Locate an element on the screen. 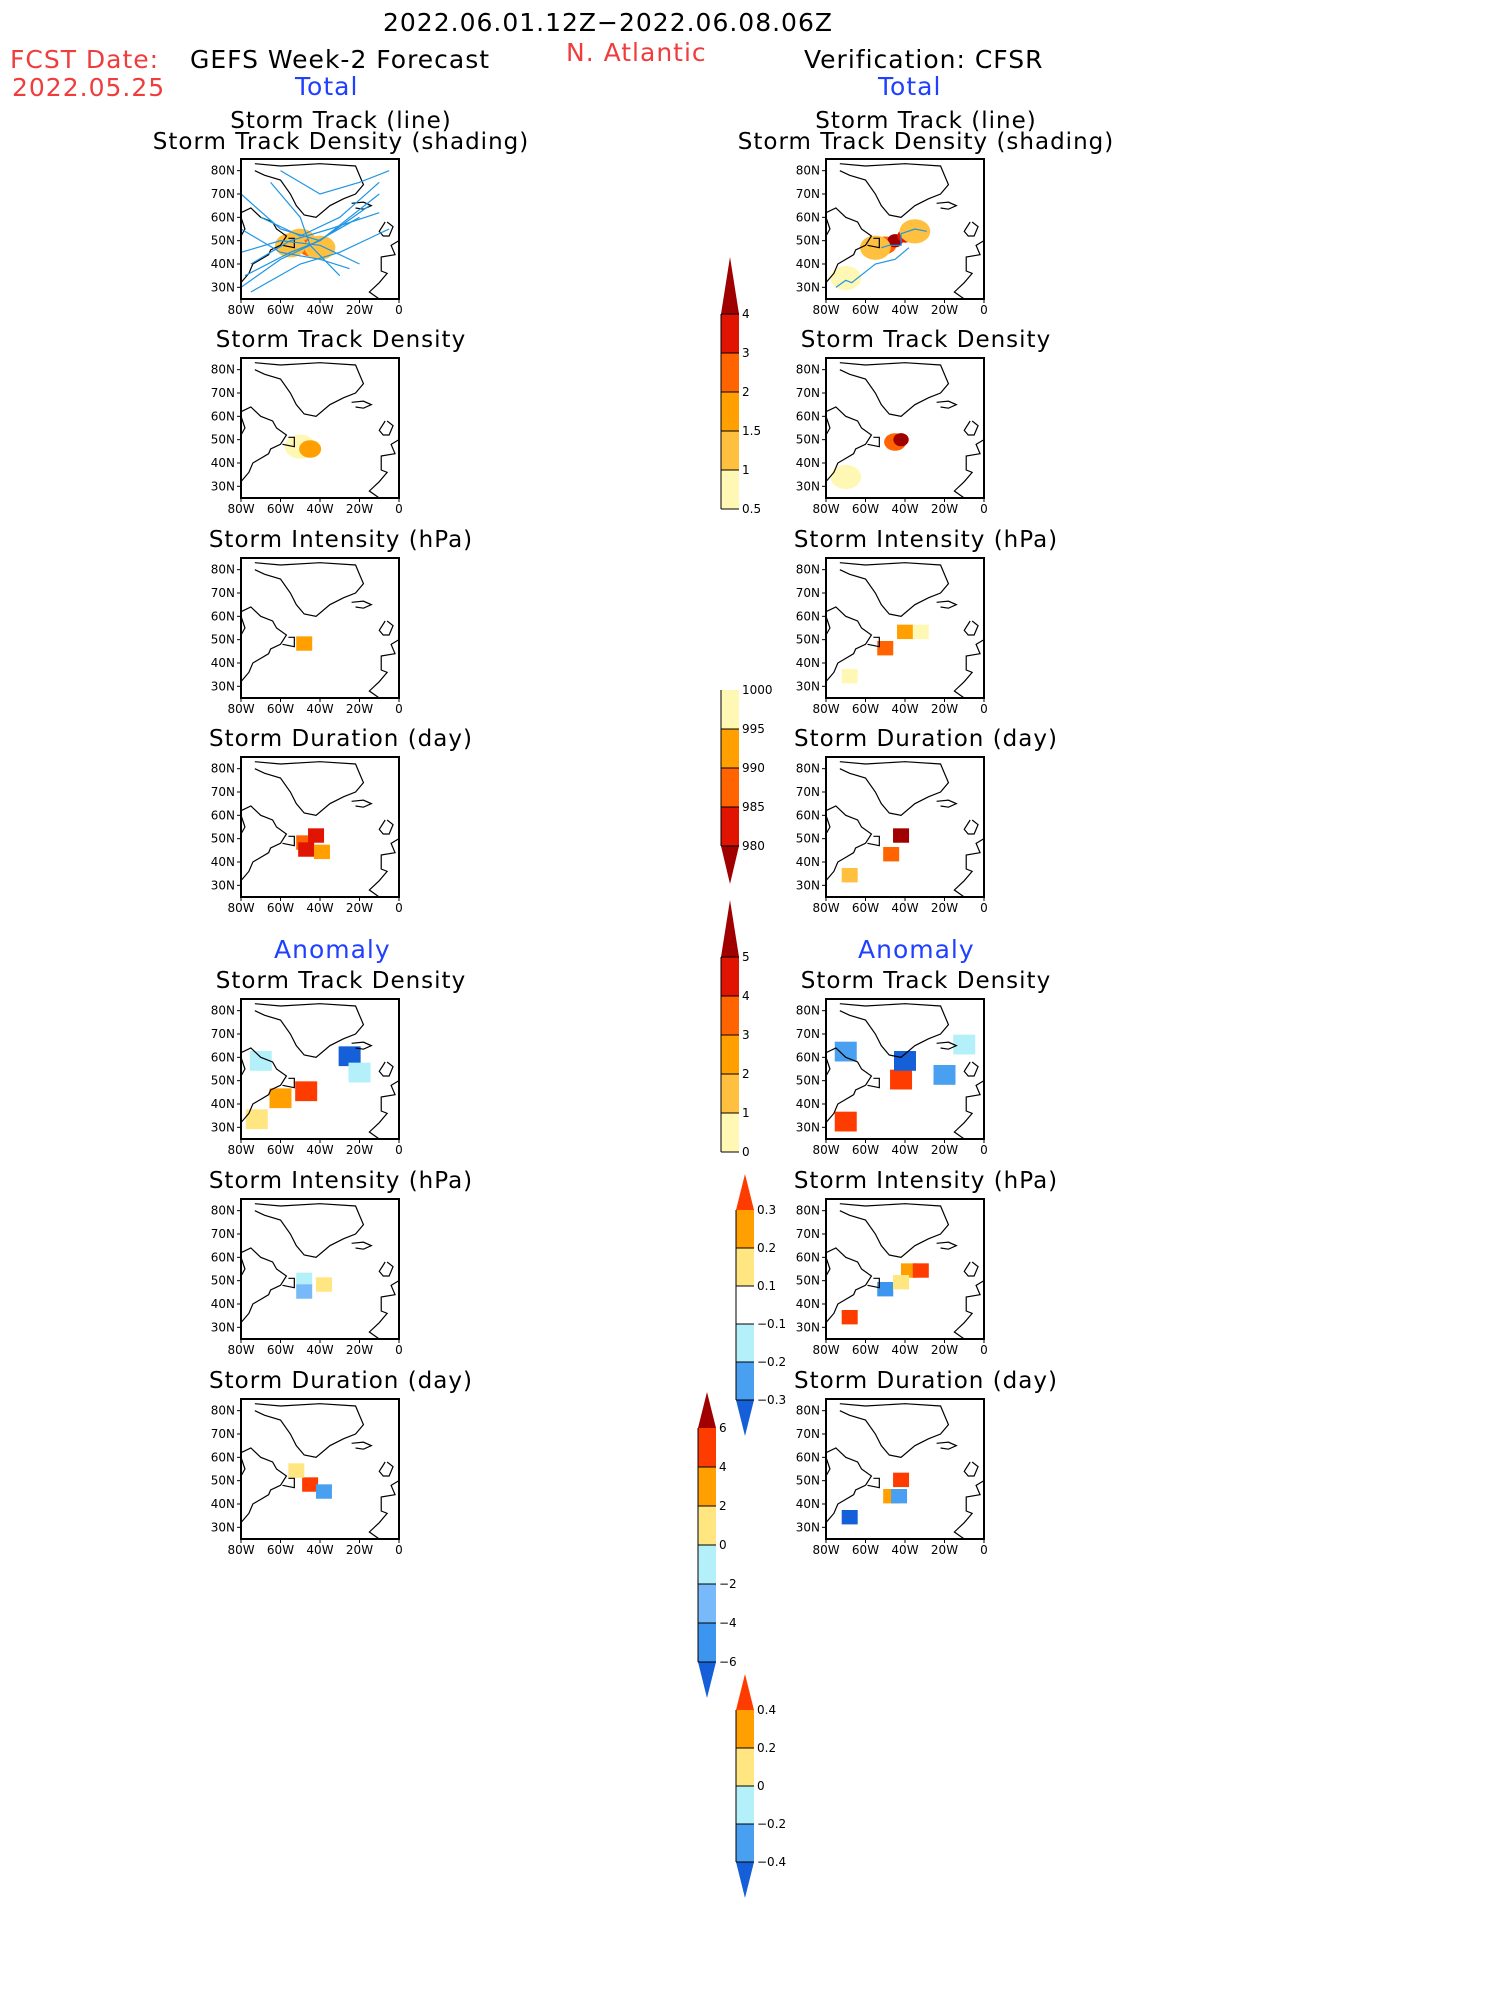  forecast-duration-anom-title: Storm Duration (day) is located at coordinates (341, 1381).